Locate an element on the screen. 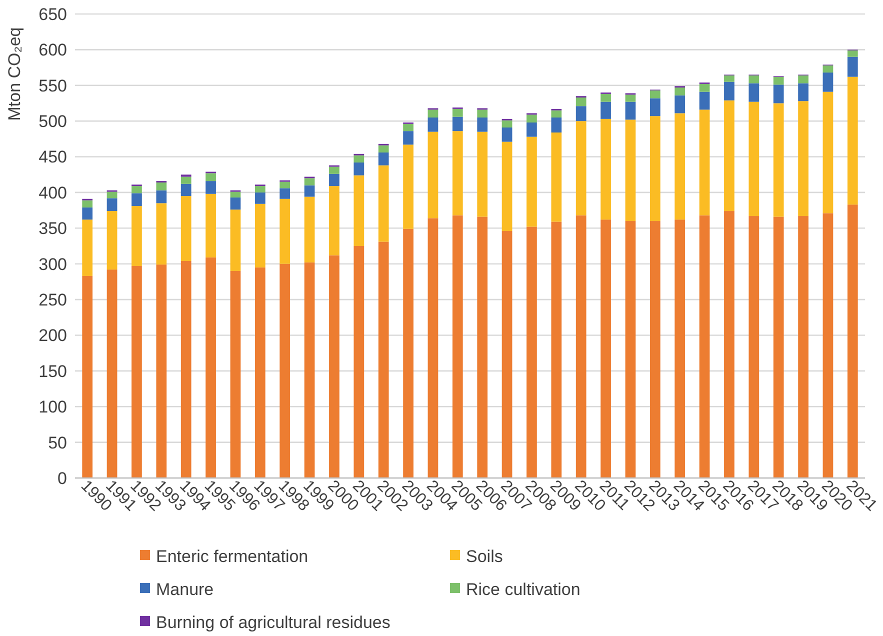  y-tick-label: 50 is located at coordinates (57, 442).